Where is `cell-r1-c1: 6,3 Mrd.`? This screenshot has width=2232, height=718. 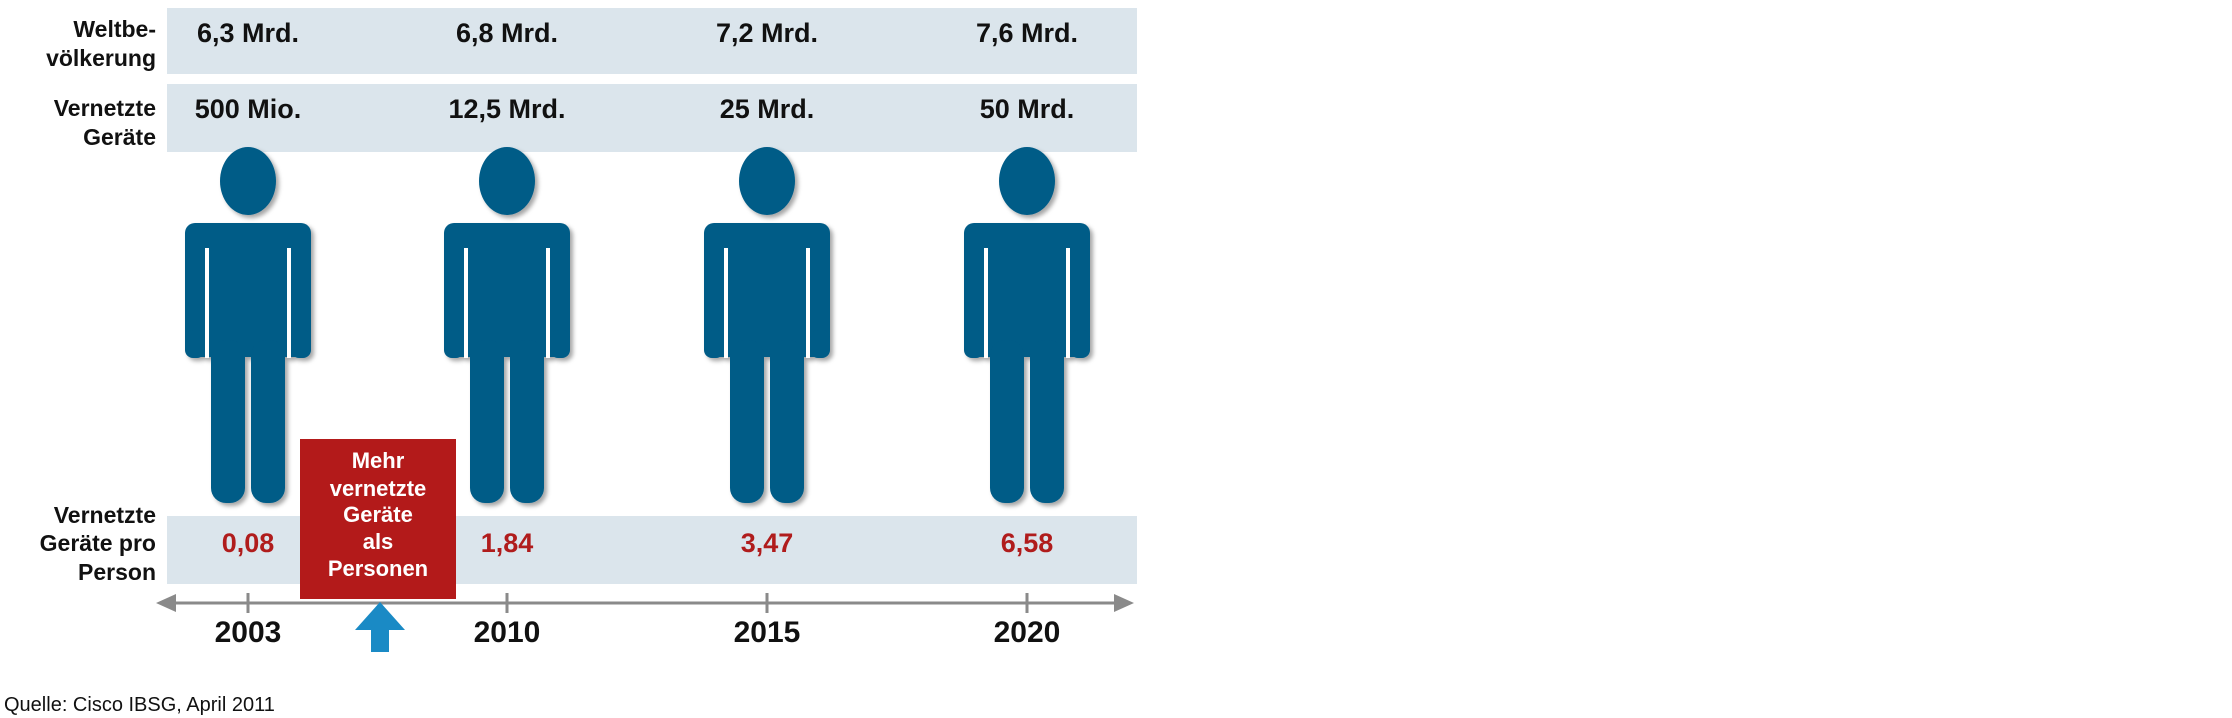
cell-r1-c1: 6,3 Mrd. is located at coordinates (248, 33).